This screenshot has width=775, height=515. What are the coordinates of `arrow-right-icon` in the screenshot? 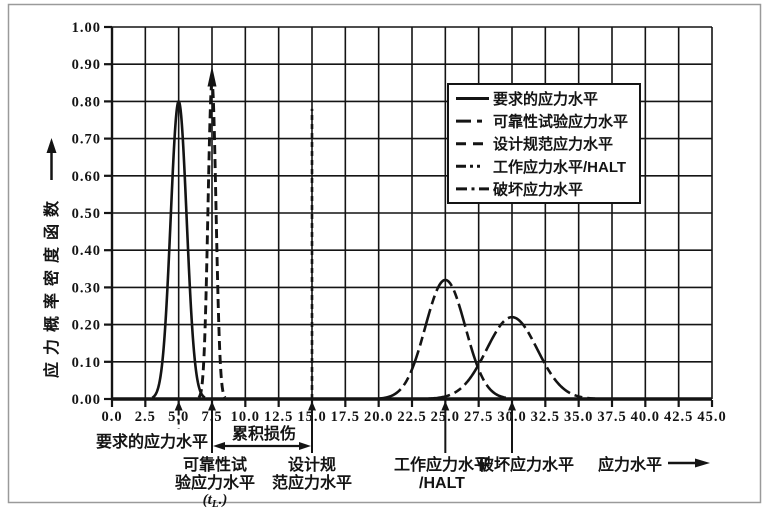 It's located at (305, 446).